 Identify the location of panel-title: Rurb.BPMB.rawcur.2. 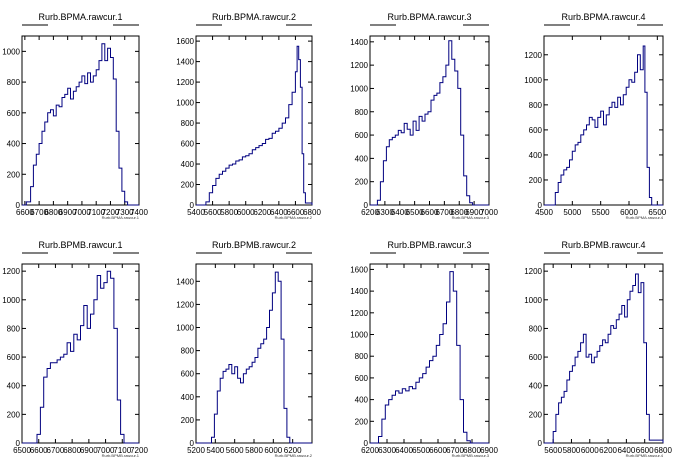
(254, 245).